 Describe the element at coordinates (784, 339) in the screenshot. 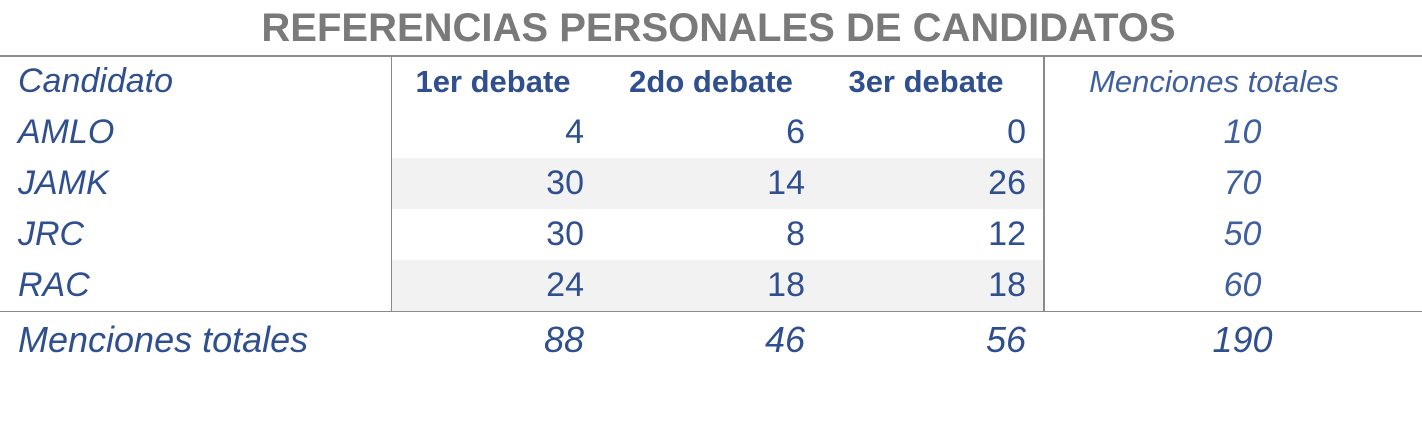

I see `total-debate-2: 46` at that location.